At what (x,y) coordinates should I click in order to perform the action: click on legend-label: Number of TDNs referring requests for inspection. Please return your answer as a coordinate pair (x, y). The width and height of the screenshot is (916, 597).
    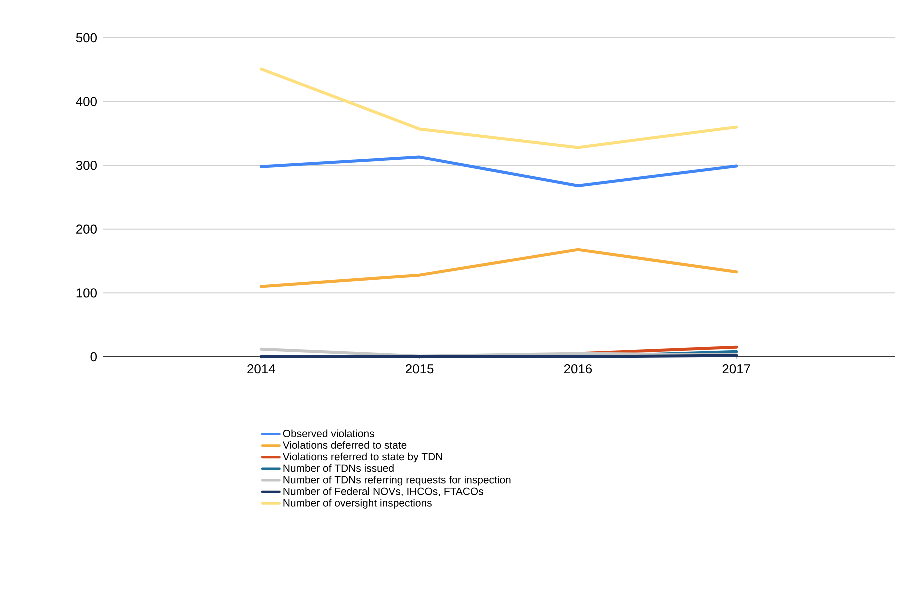
    Looking at the image, I should click on (397, 481).